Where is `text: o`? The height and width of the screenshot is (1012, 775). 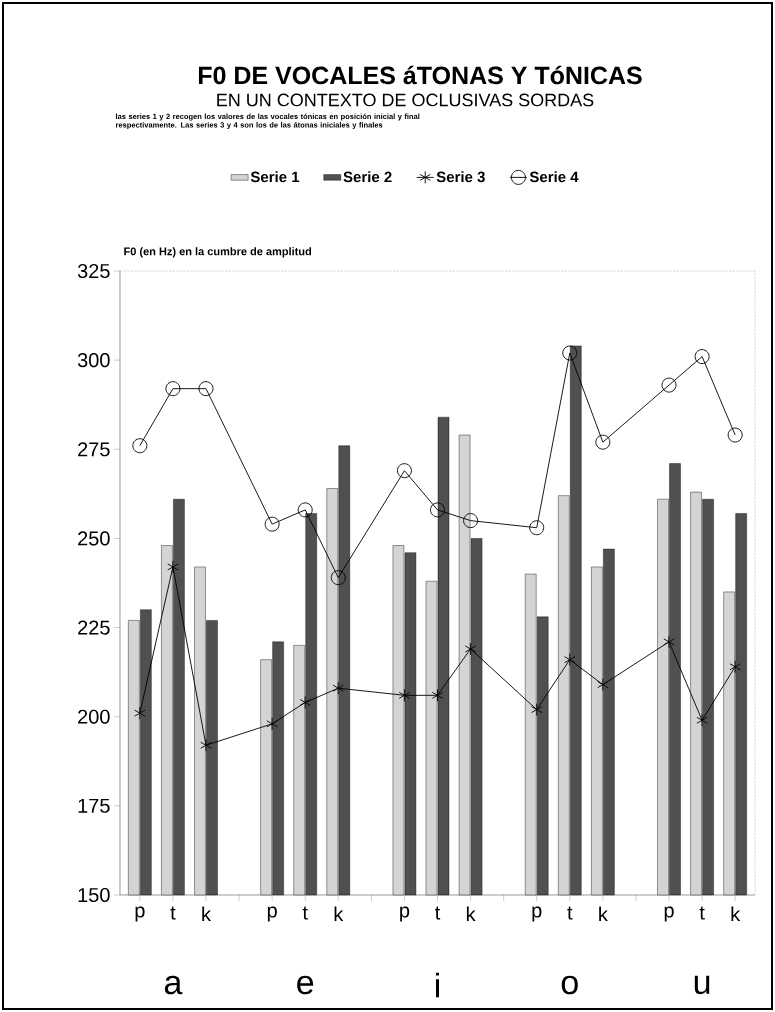
text: o is located at coordinates (569, 985).